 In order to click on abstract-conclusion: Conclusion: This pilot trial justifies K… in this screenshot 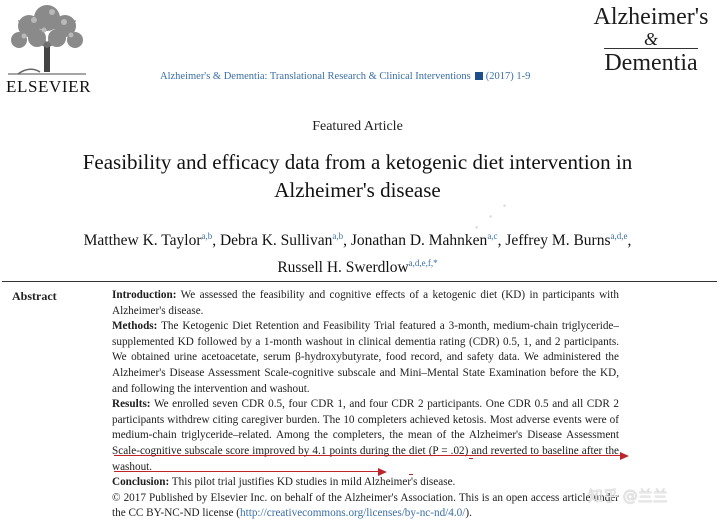, I will do `click(284, 482)`.